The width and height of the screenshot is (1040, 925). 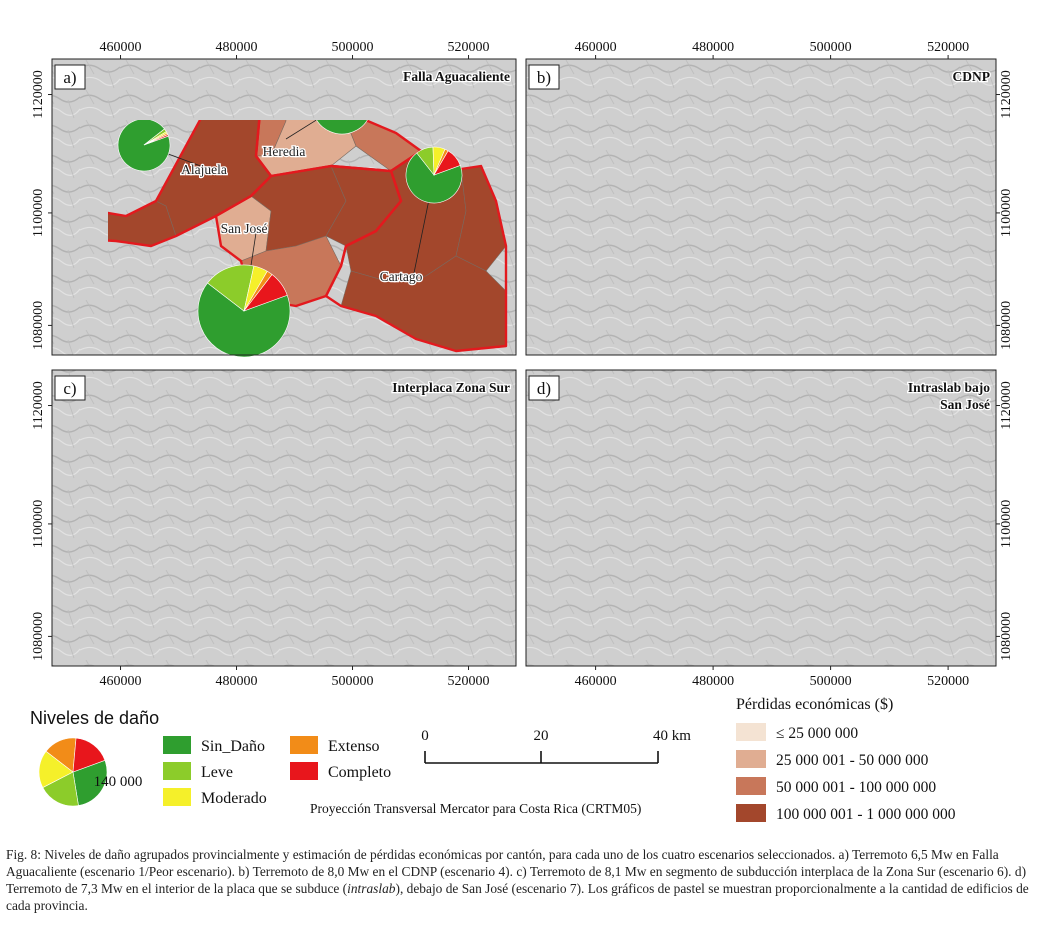 What do you see at coordinates (233, 746) in the screenshot?
I see `damage-legend-label: Sin_Daño` at bounding box center [233, 746].